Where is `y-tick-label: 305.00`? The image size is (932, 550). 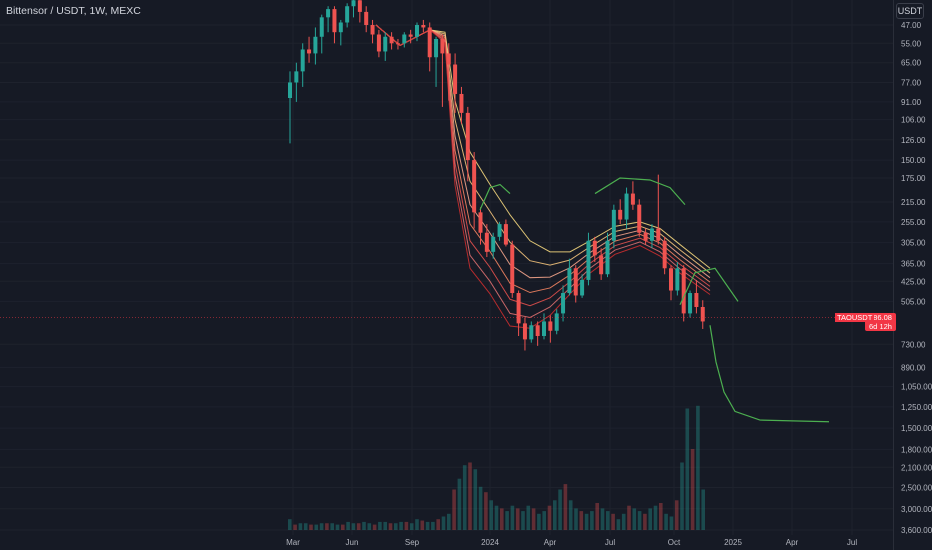
y-tick-label: 305.00 is located at coordinates (913, 243).